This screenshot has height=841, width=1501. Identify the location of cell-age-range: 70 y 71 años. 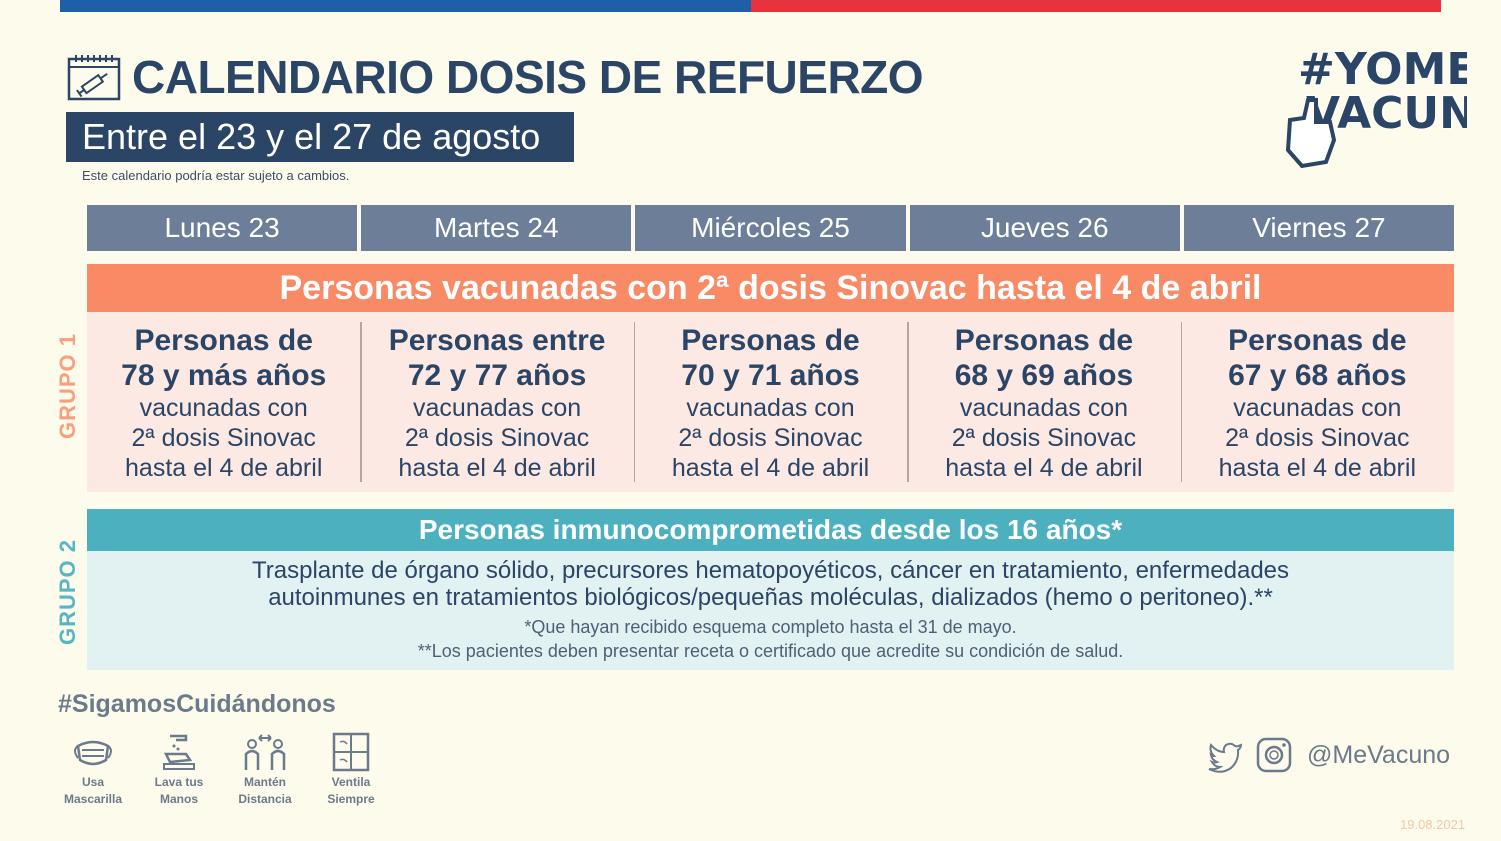
(770, 375).